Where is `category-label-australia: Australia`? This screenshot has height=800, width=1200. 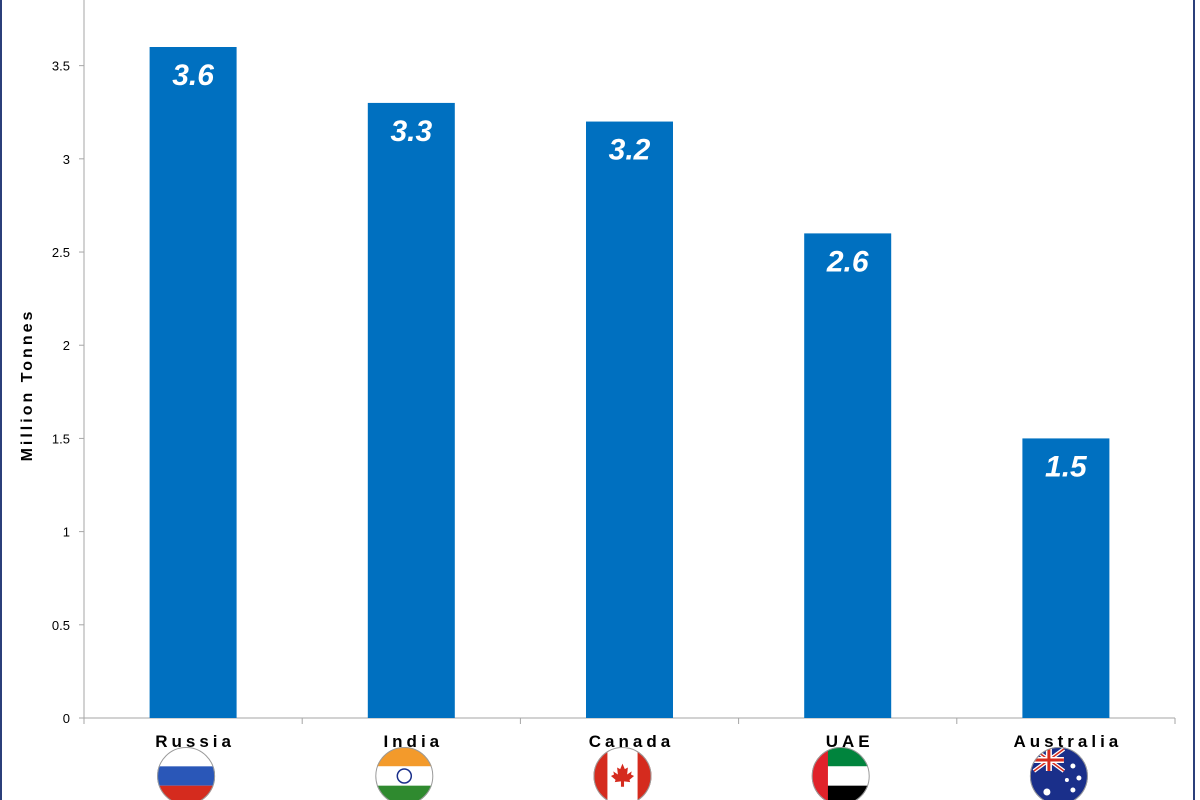 category-label-australia: Australia is located at coordinates (1068, 741).